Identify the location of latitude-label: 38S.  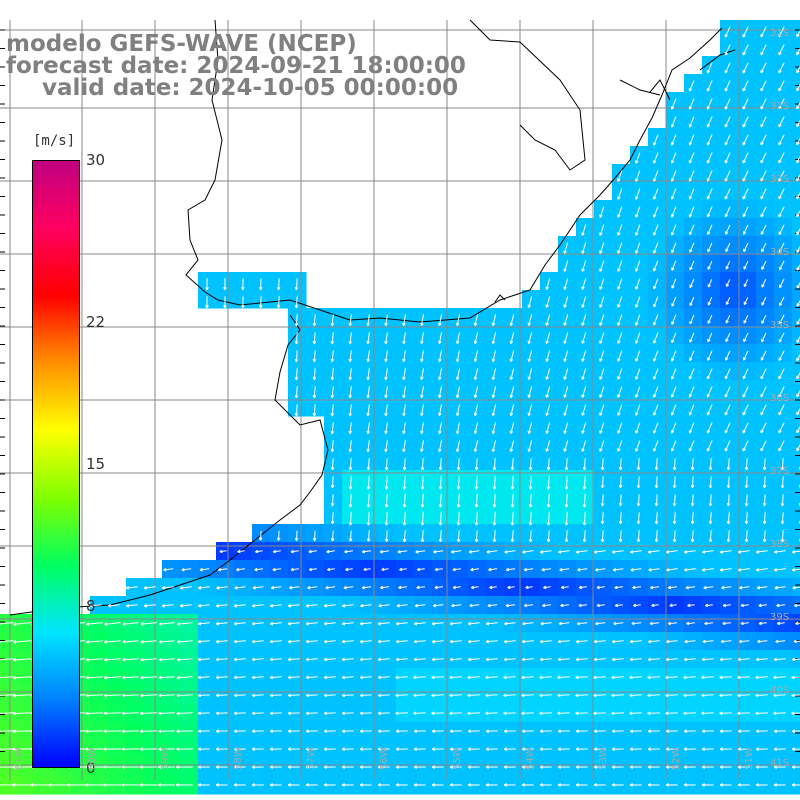
(780, 544).